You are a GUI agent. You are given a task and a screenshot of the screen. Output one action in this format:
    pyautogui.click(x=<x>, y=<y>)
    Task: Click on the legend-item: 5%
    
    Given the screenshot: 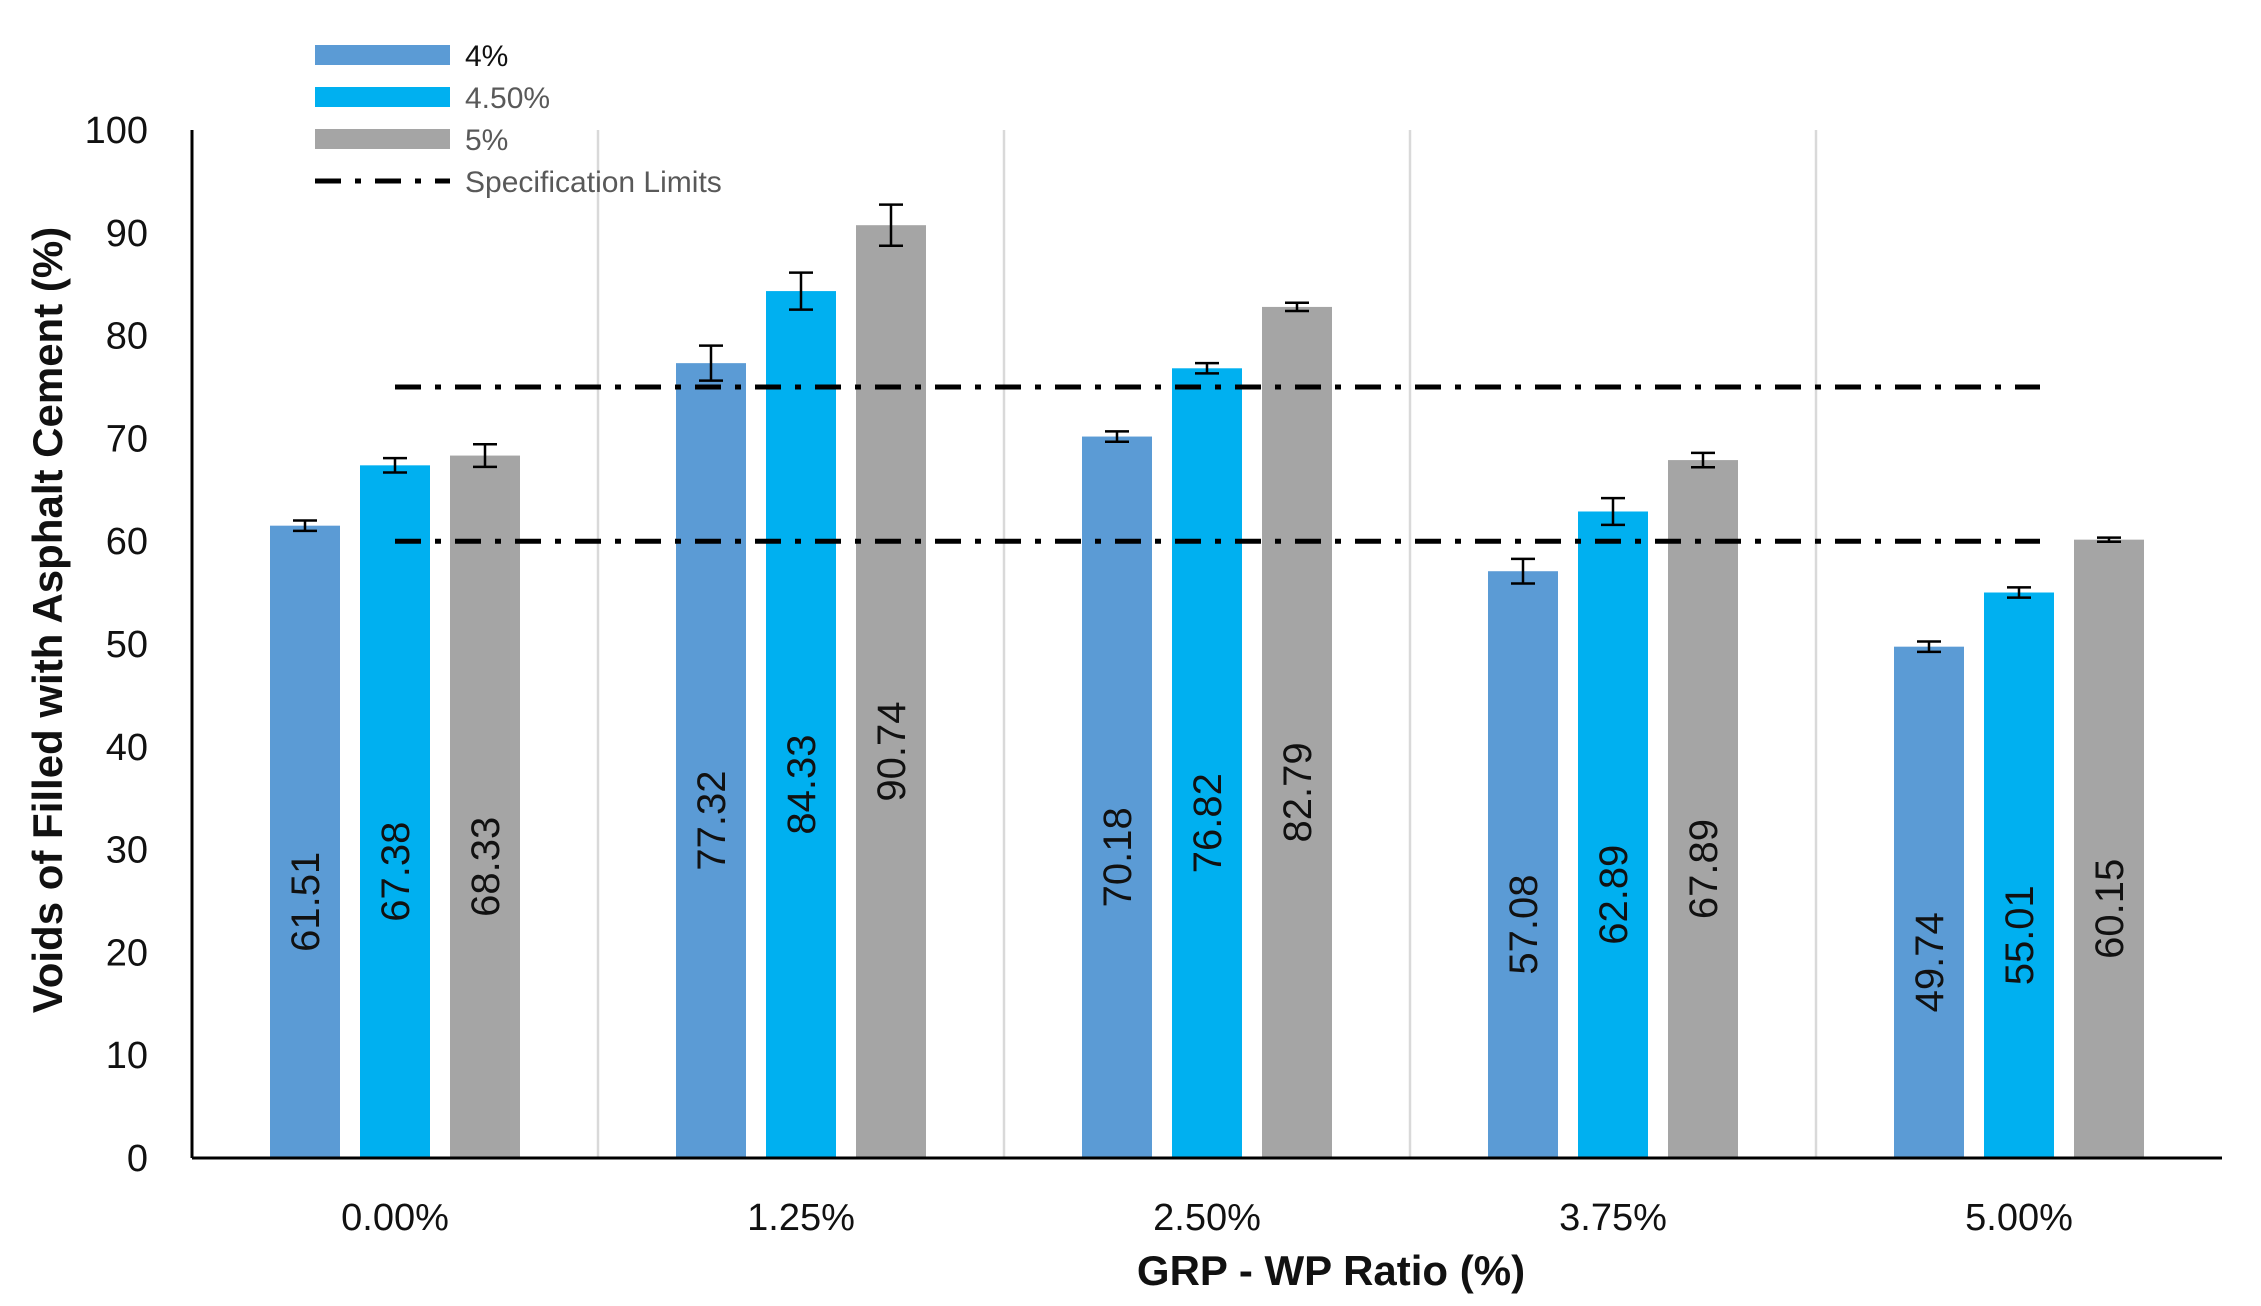 What is the action you would take?
    pyautogui.click(x=411, y=140)
    